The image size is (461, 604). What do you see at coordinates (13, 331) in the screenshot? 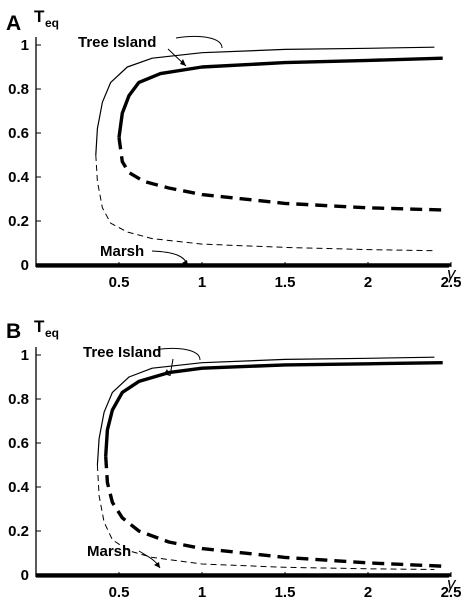
I see `panel-letter: B` at bounding box center [13, 331].